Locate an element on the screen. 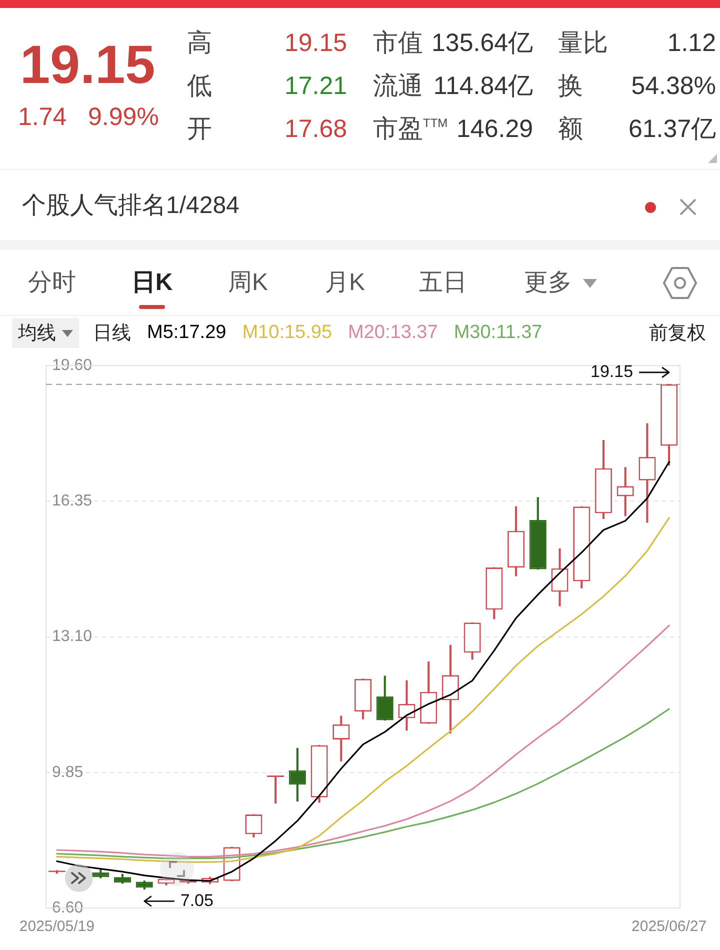 The image size is (720, 950). text: M20:13.37 is located at coordinates (393, 333).